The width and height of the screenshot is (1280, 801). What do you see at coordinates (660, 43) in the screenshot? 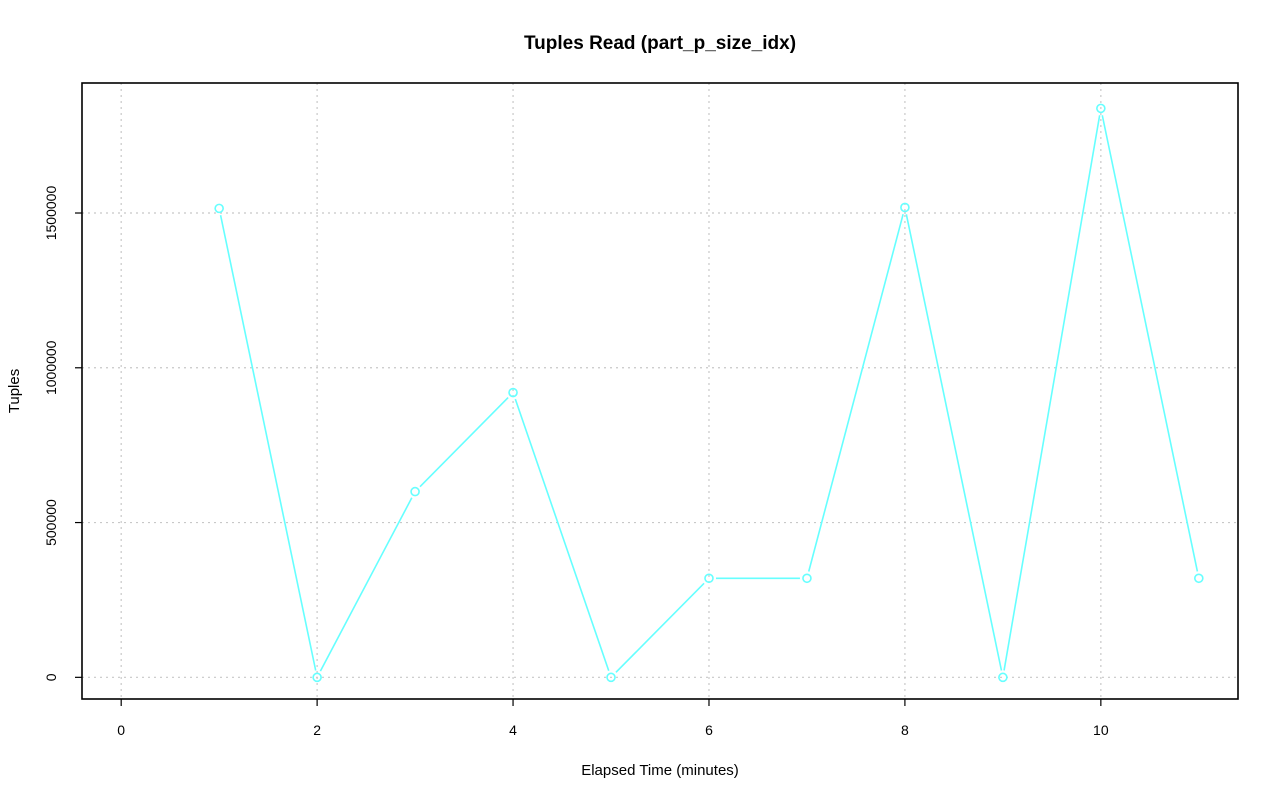
I see `chart-title: Tuples Read (part_p_size_idx)` at bounding box center [660, 43].